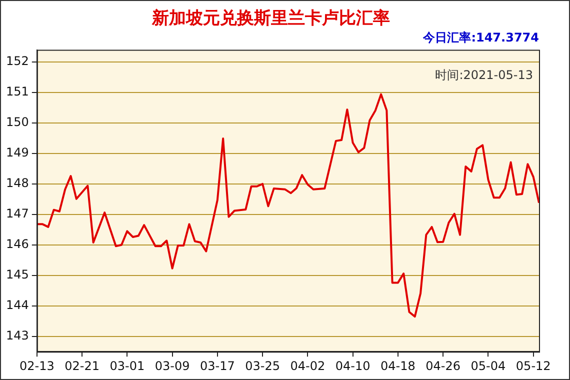 This screenshot has width=570, height=380. Describe the element at coordinates (398, 365) in the screenshot. I see `x-tick-label: 04-18` at that location.